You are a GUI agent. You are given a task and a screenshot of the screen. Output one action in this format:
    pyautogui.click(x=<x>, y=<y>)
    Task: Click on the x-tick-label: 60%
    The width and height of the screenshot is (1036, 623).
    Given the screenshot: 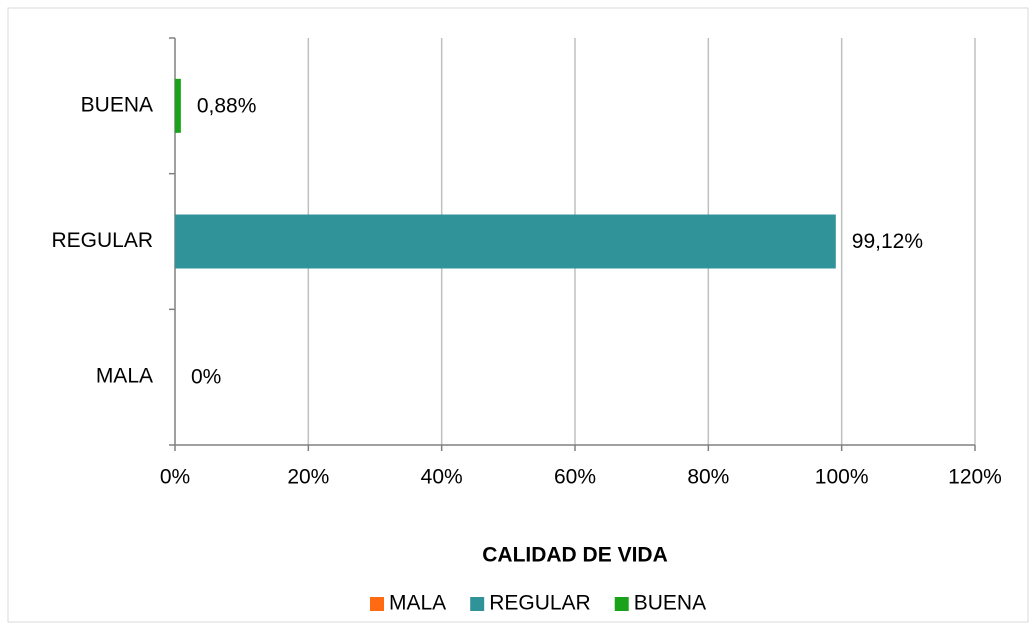 What is the action you would take?
    pyautogui.click(x=575, y=477)
    